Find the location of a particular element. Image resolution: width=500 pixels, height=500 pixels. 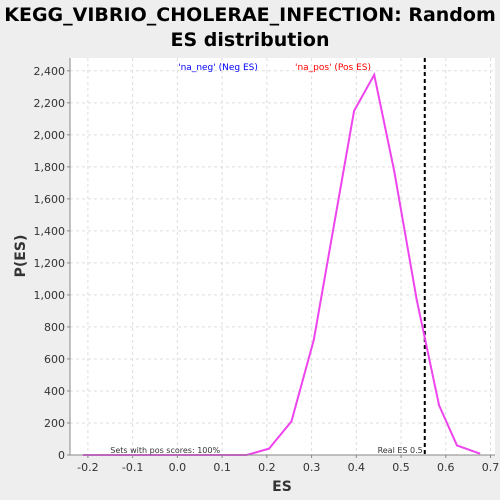

x-tick-label: 0.0 is located at coordinates (178, 467).